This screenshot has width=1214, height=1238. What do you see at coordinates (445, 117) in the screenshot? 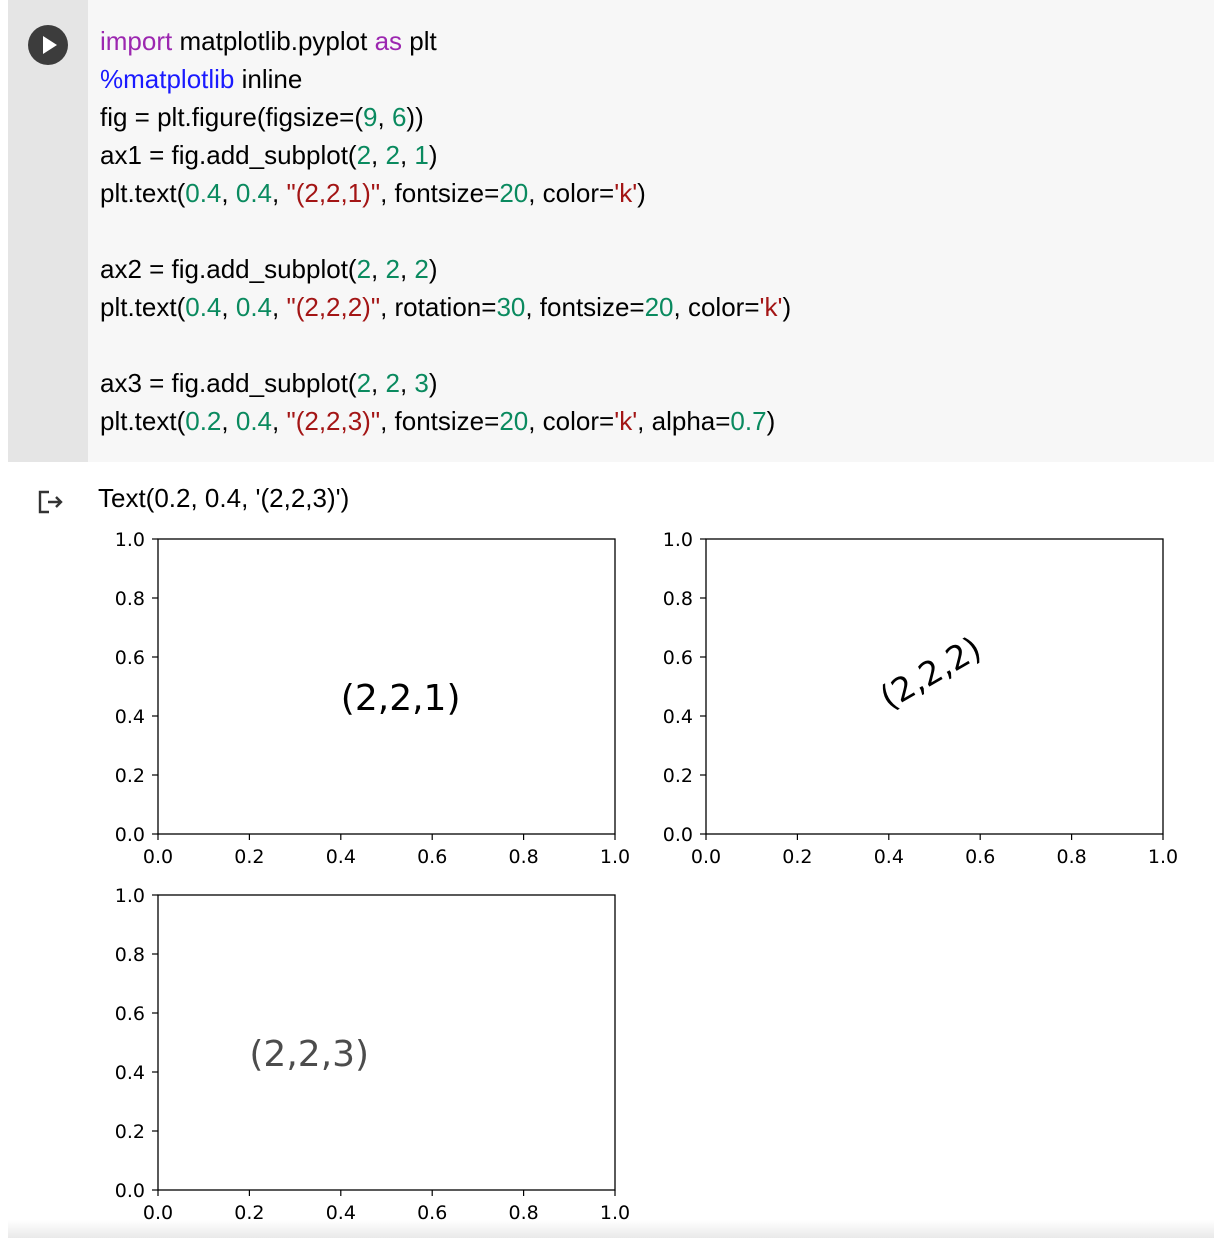
I see `code-line: fig = plt.figure(figsize=(9, 6))` at bounding box center [445, 117].